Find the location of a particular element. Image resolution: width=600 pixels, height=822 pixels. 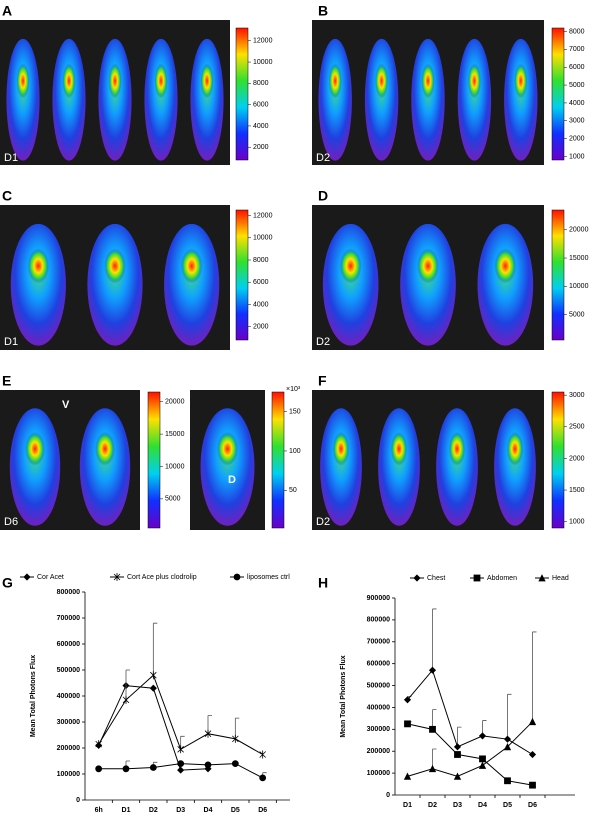

colorbar-tick-label: 6000 is located at coordinates (577, 67).